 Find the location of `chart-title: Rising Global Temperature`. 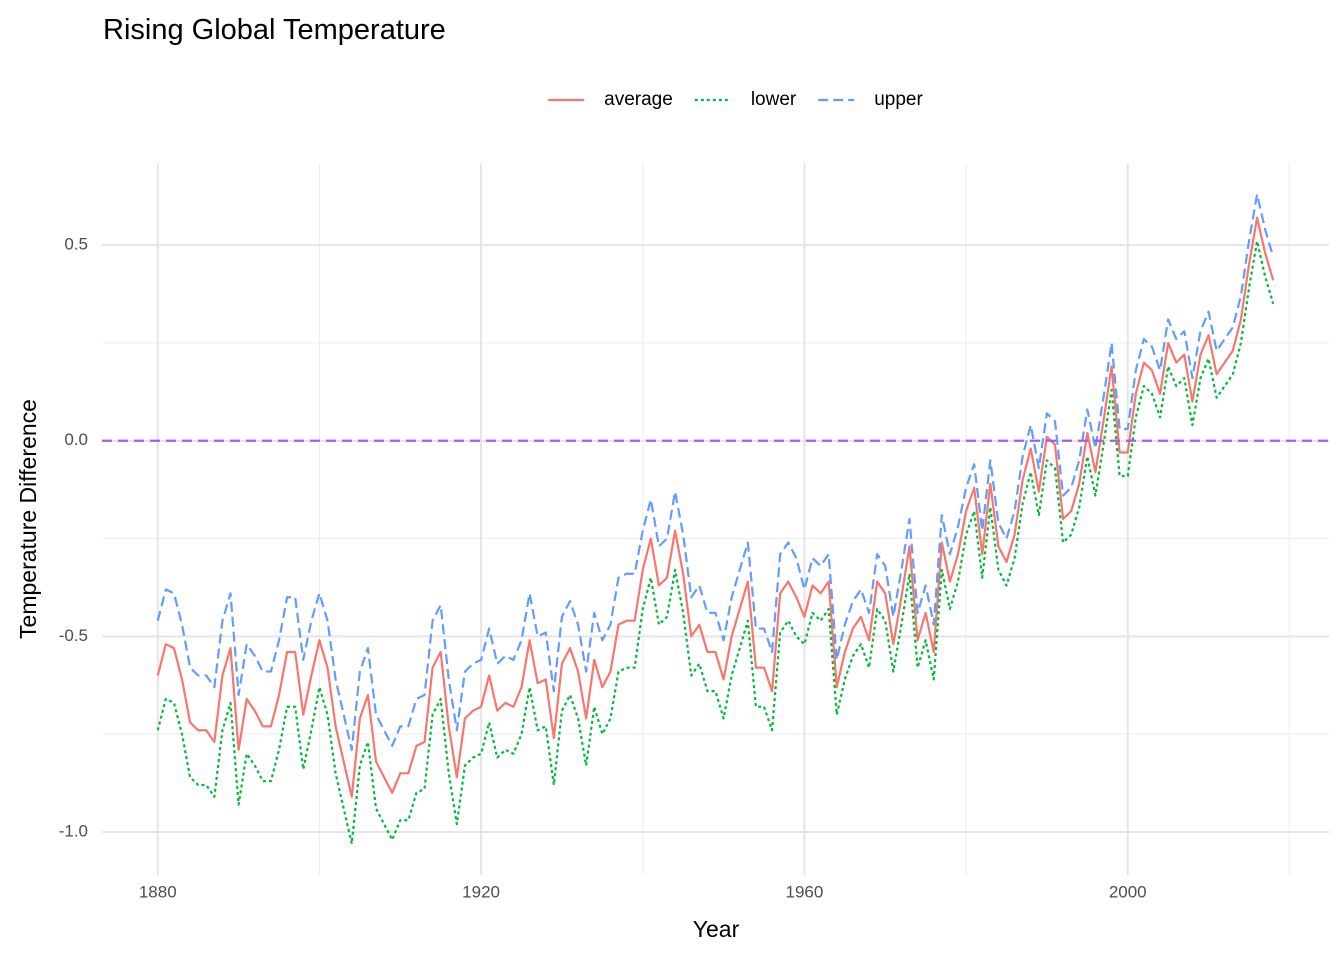

chart-title: Rising Global Temperature is located at coordinates (274, 30).